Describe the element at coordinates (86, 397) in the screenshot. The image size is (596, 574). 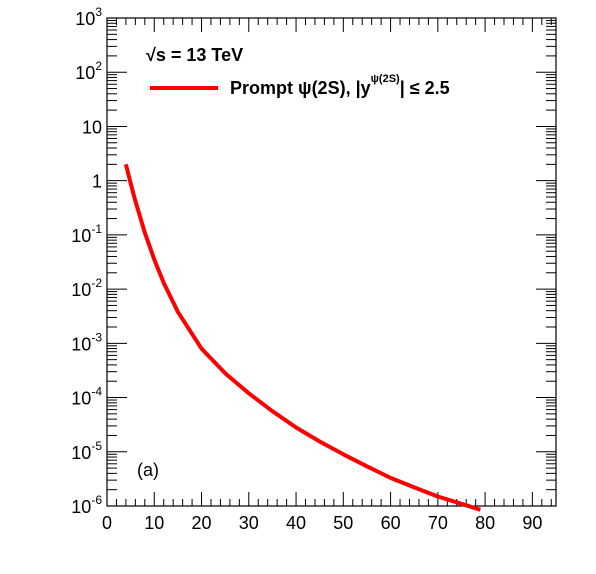
I see `y-tick-label: 10⁻⁴` at that location.